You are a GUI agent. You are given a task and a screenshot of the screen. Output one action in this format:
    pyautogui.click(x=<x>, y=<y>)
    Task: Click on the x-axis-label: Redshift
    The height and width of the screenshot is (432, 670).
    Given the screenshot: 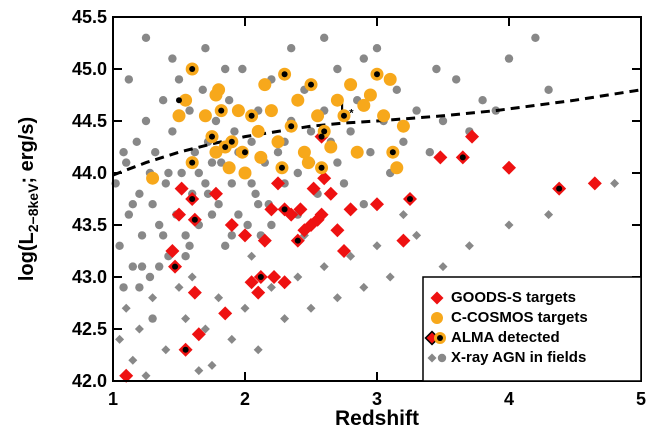 What is the action you would take?
    pyautogui.click(x=377, y=418)
    